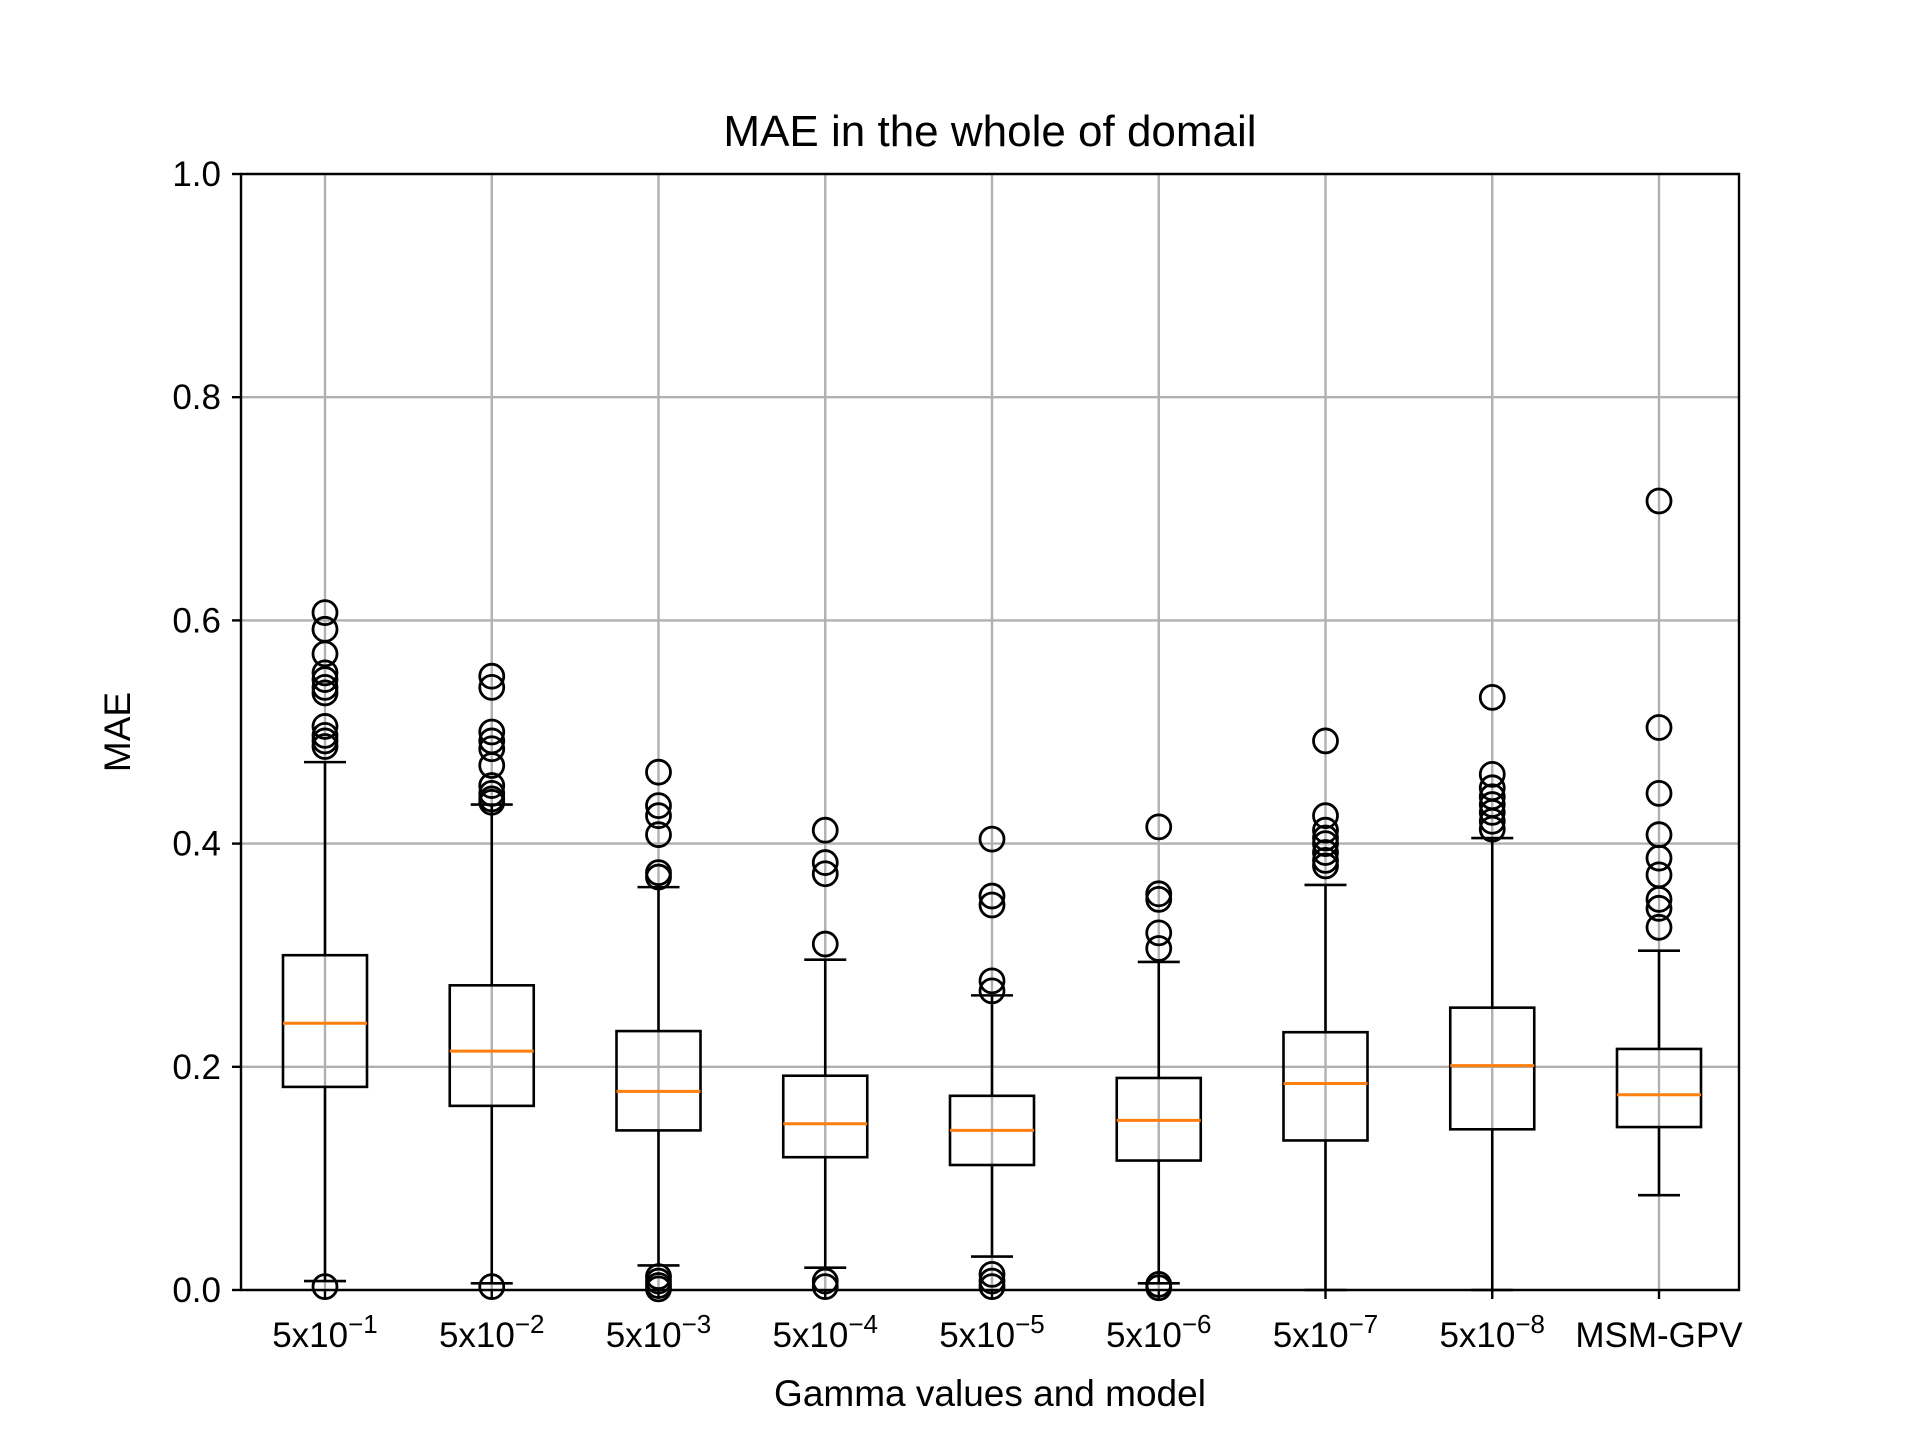  I want to click on y-axis-label: MAE, so click(117, 732).